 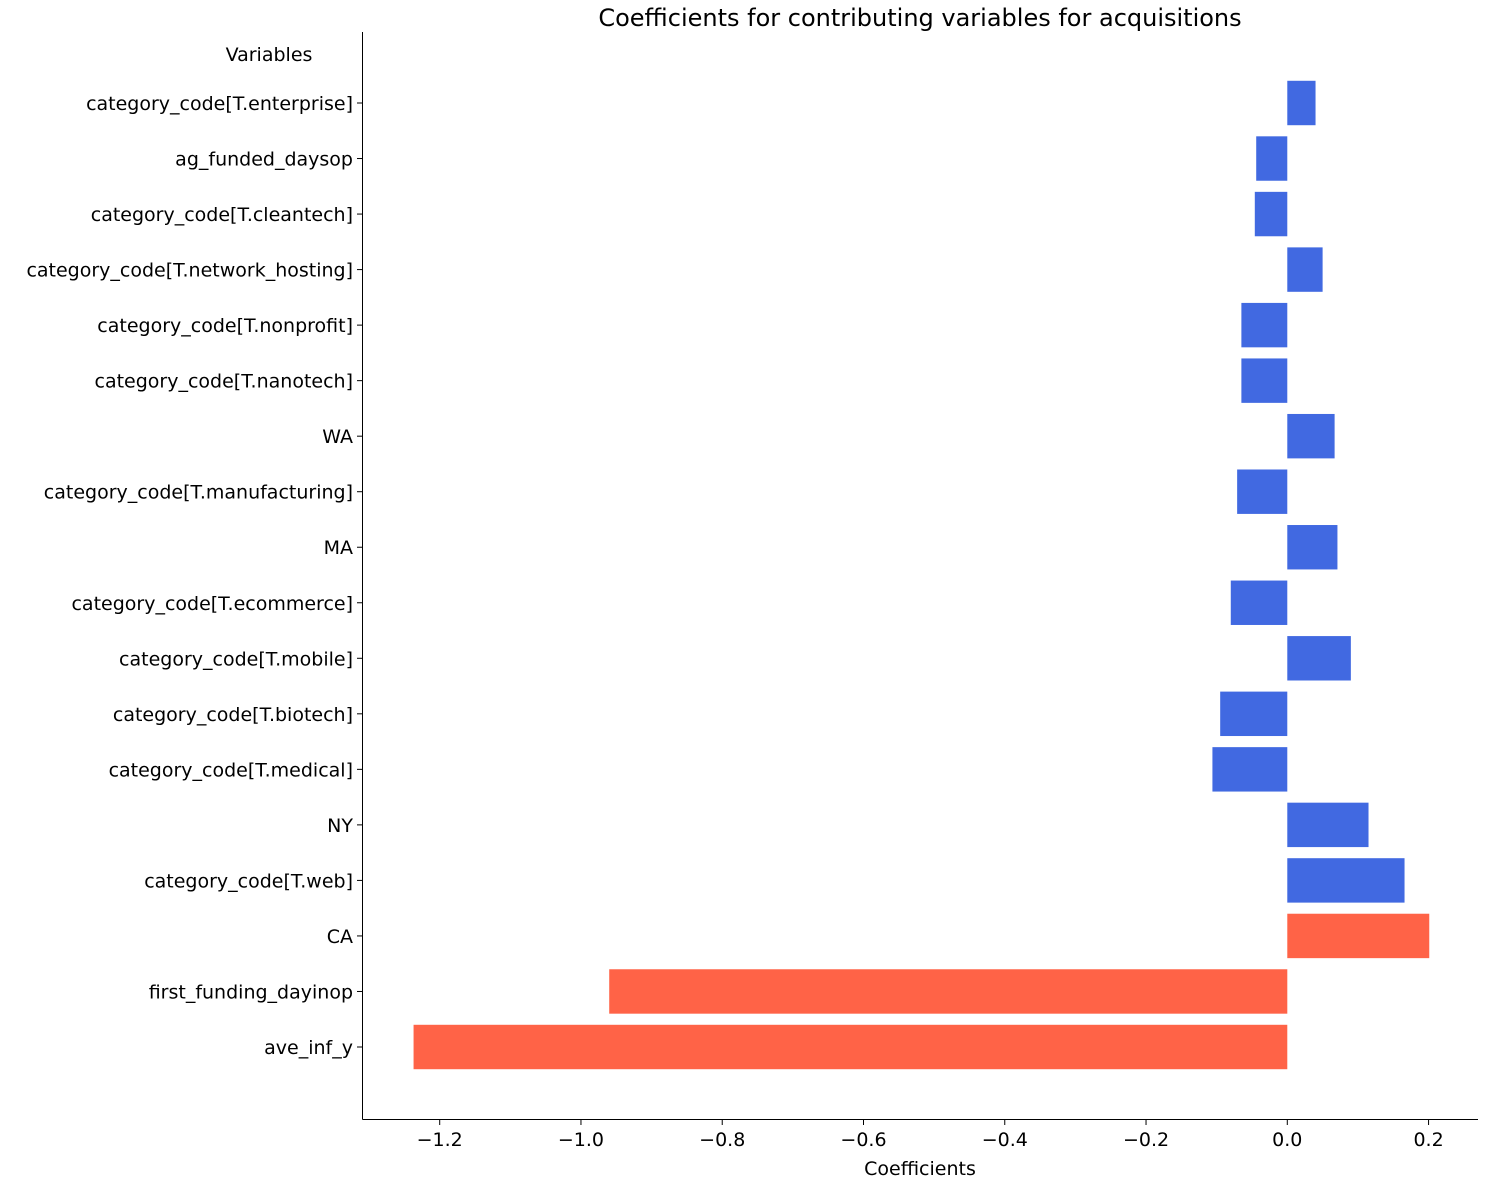 What do you see at coordinates (1287, 1140) in the screenshot?
I see `x-tick-label: 0.0` at bounding box center [1287, 1140].